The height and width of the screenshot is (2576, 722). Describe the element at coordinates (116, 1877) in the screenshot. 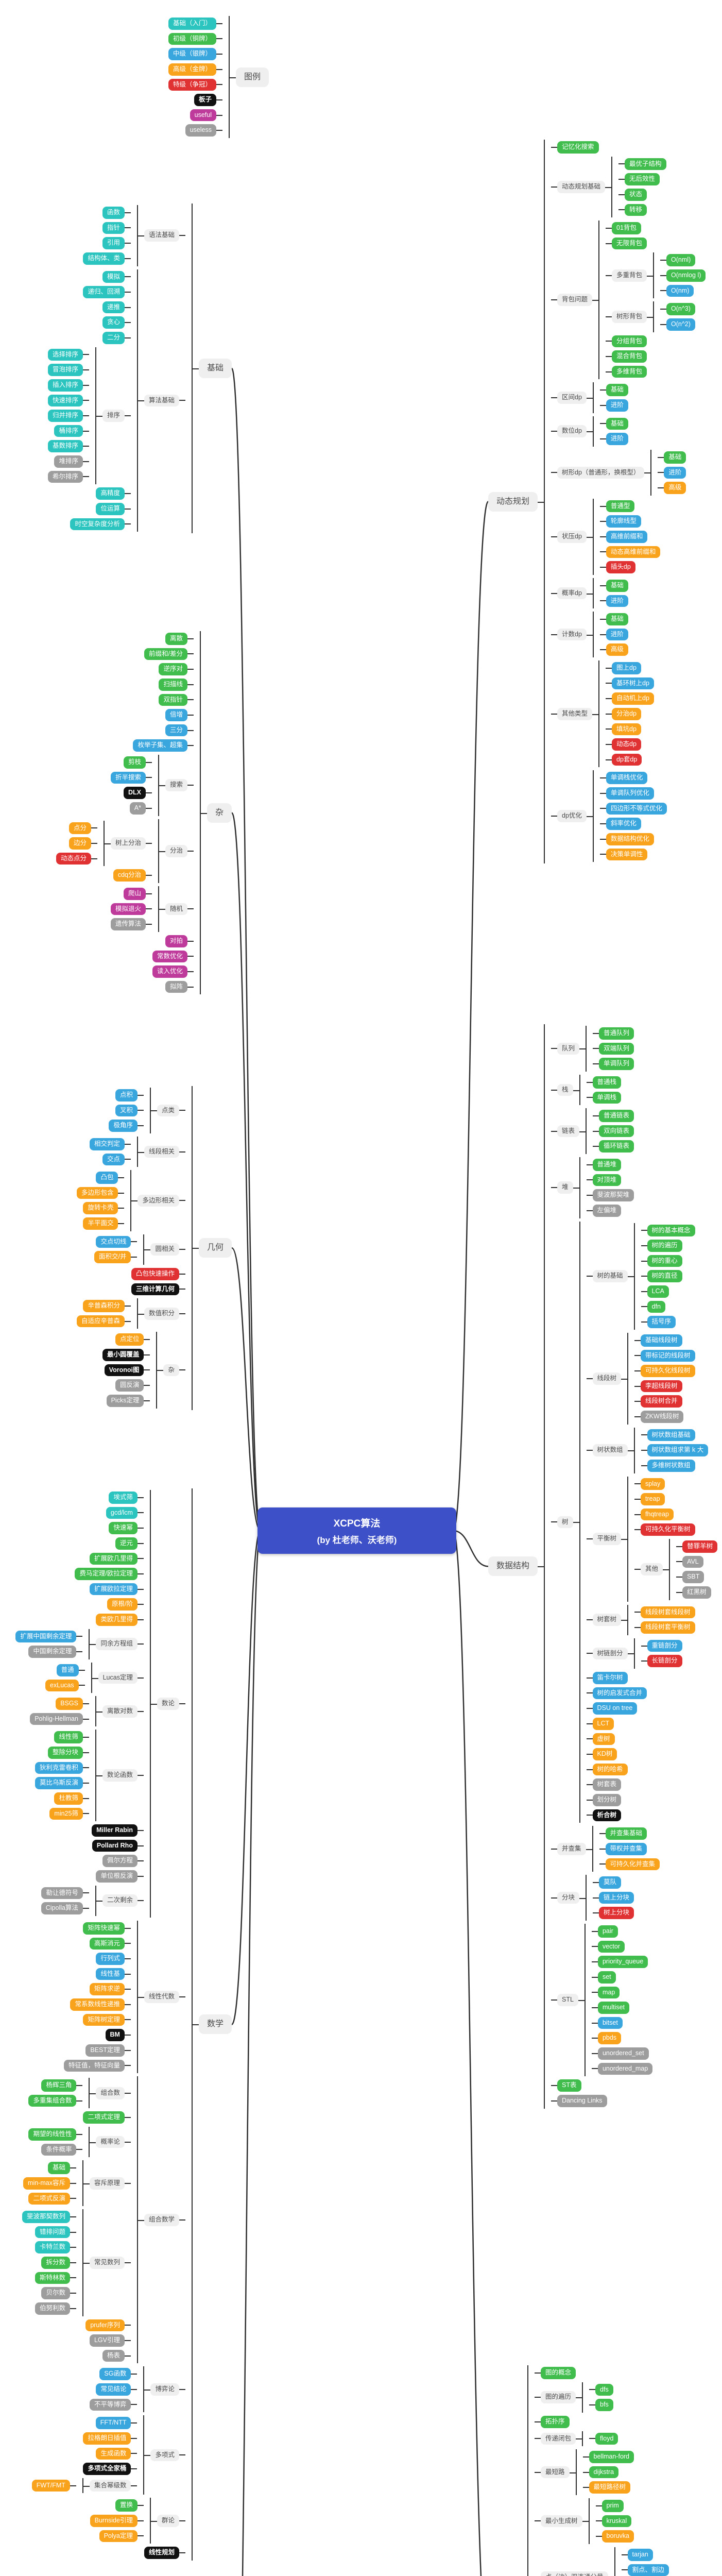

I see `mindmap-node: 单位根反演` at that location.